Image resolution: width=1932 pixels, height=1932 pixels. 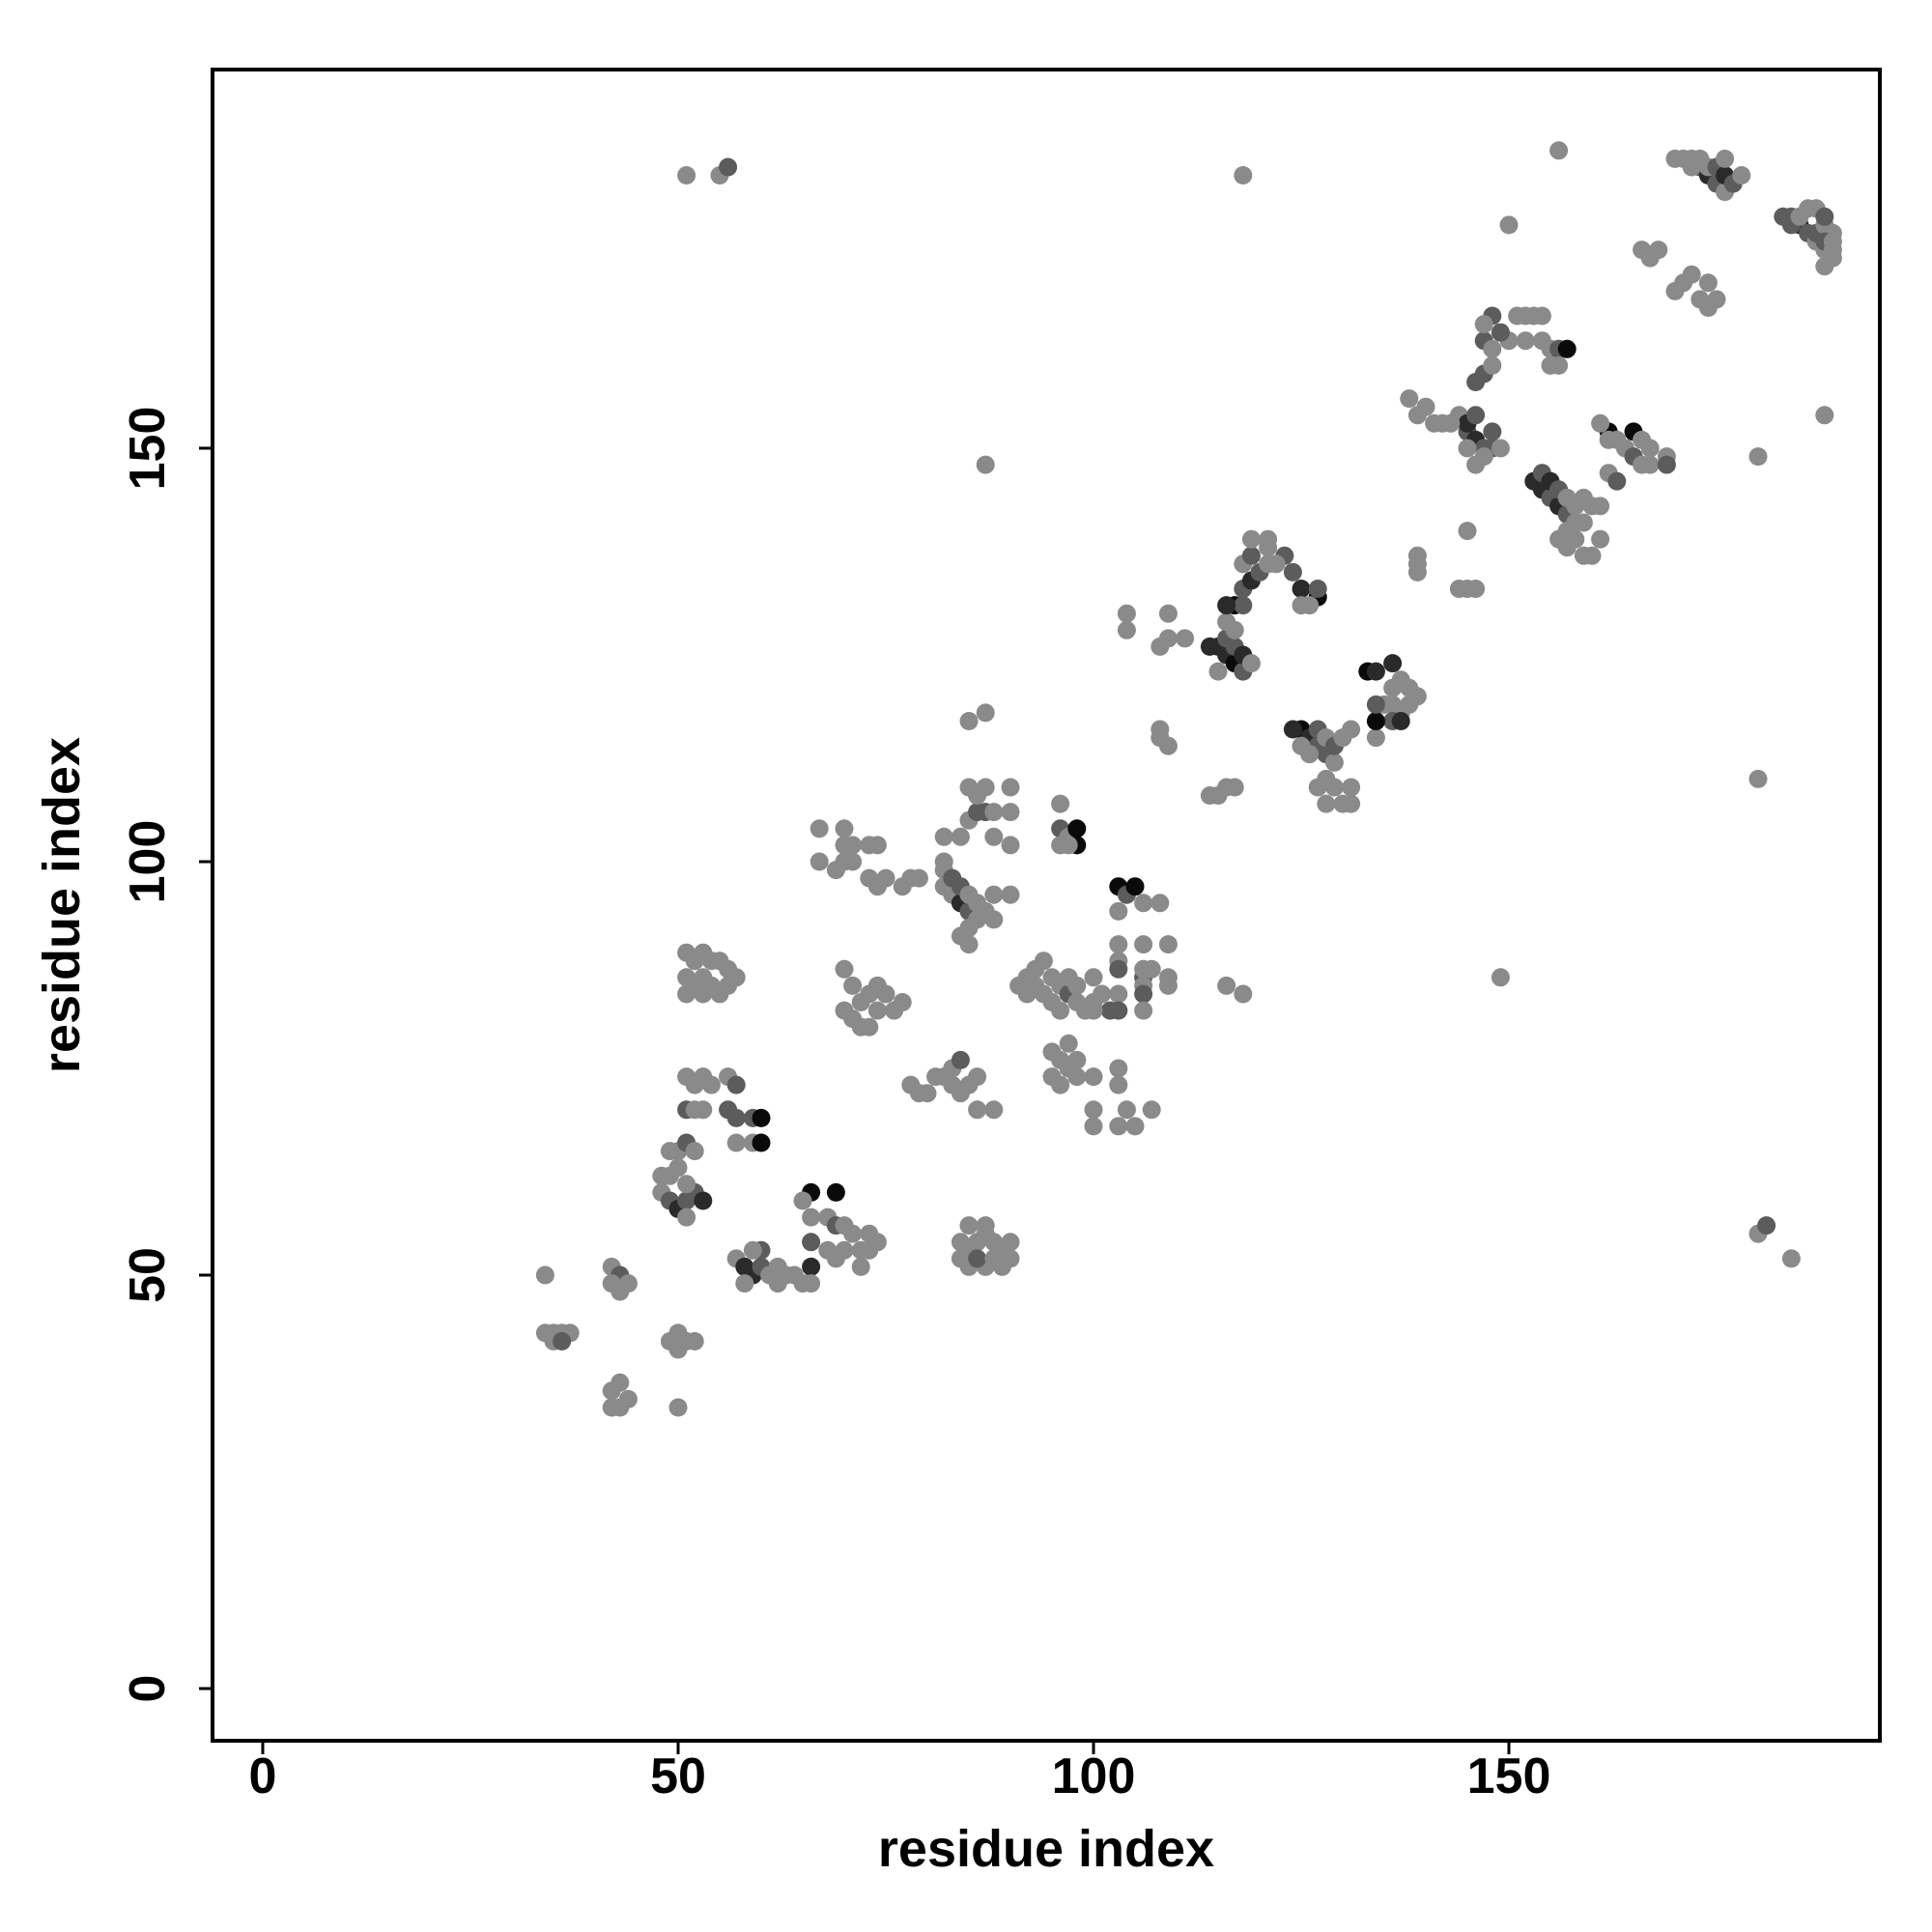 What do you see at coordinates (148, 1275) in the screenshot?
I see `y-tick-label: 50` at bounding box center [148, 1275].